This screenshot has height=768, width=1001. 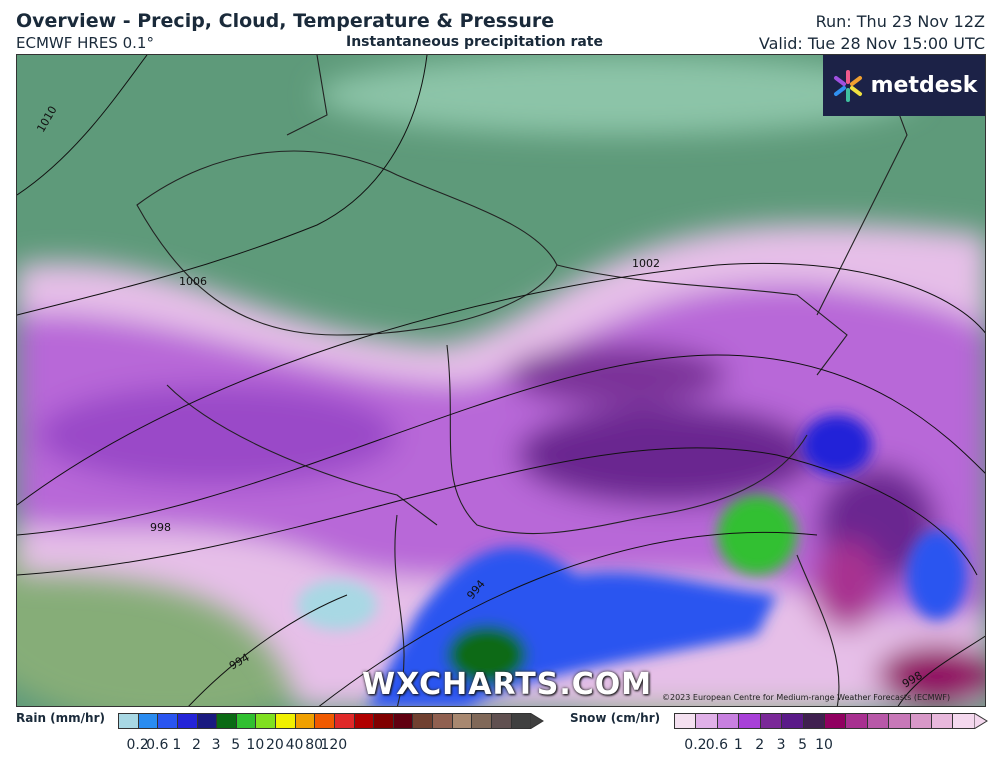 I want to click on metdesk-logo: metdesk, so click(x=904, y=85).